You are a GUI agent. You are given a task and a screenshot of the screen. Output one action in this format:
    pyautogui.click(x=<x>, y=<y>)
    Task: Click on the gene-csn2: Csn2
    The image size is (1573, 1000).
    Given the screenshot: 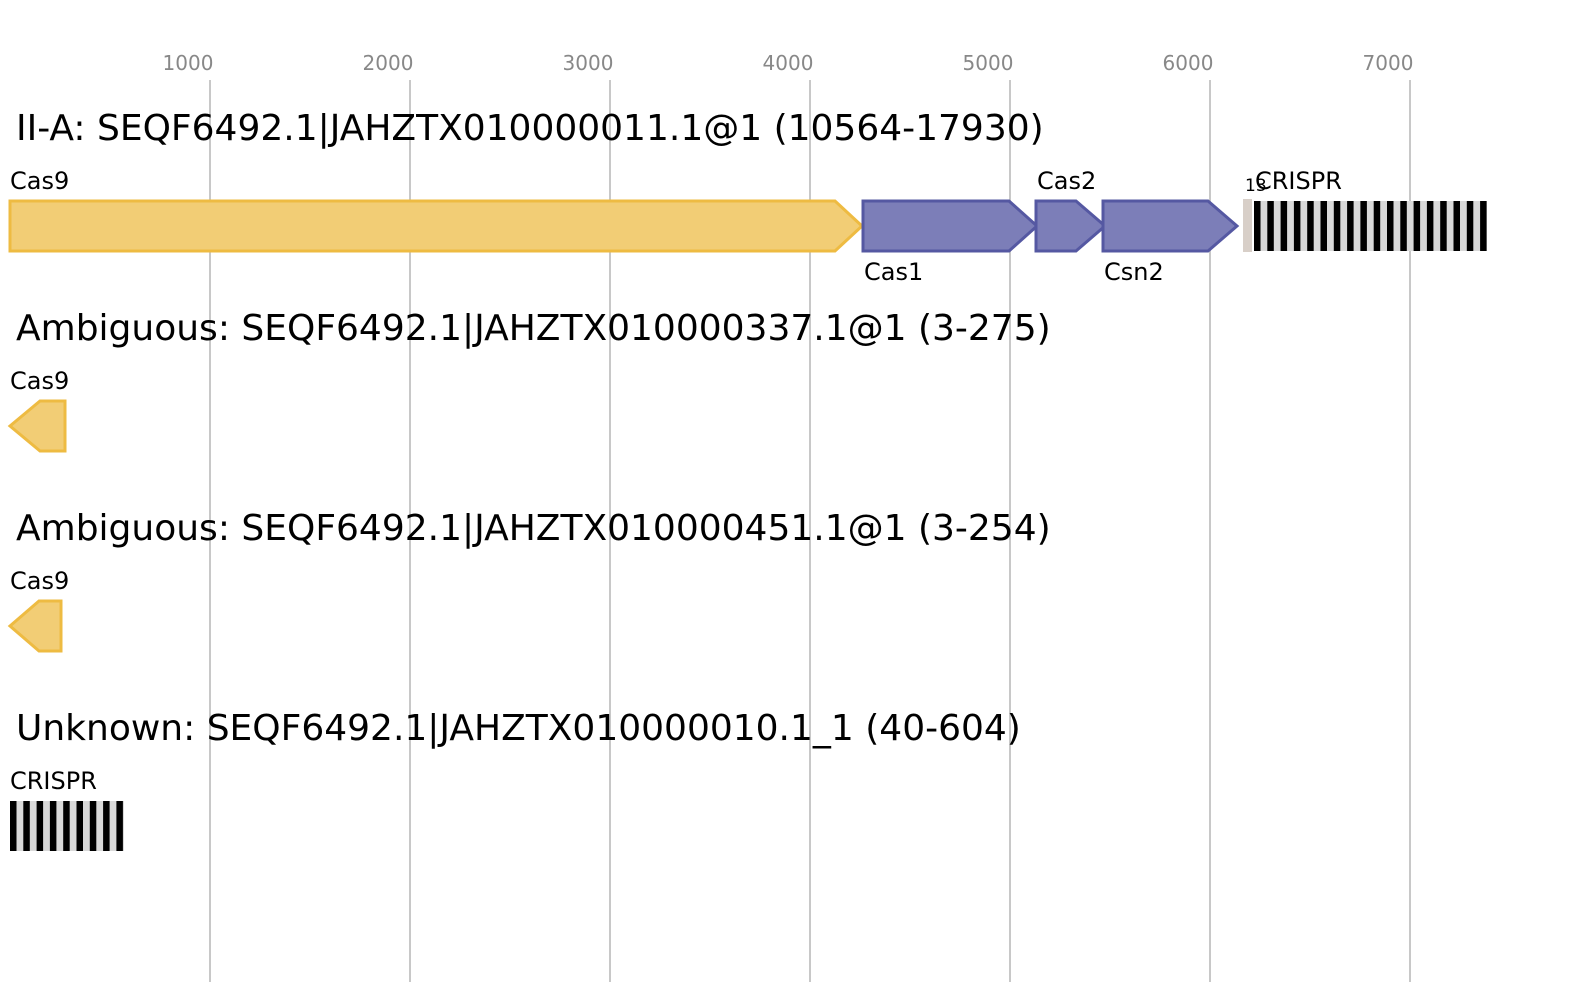 What is the action you would take?
    pyautogui.click(x=1170, y=242)
    